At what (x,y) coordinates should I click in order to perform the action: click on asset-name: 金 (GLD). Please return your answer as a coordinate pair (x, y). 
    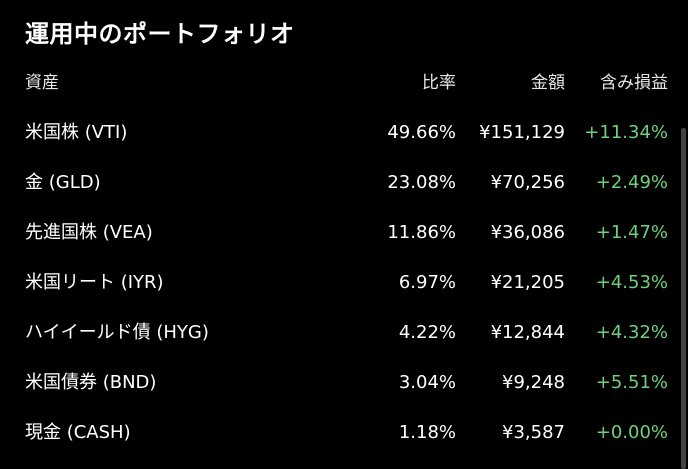
    Looking at the image, I should click on (63, 182).